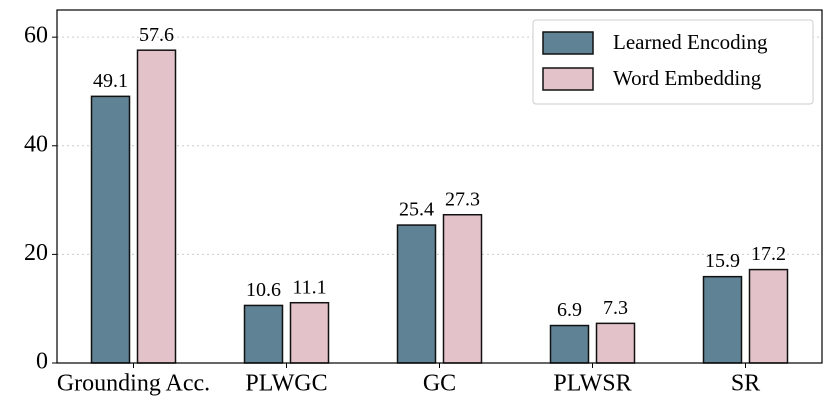 The image size is (830, 408). I want to click on x-tick-label: GC, so click(439, 384).